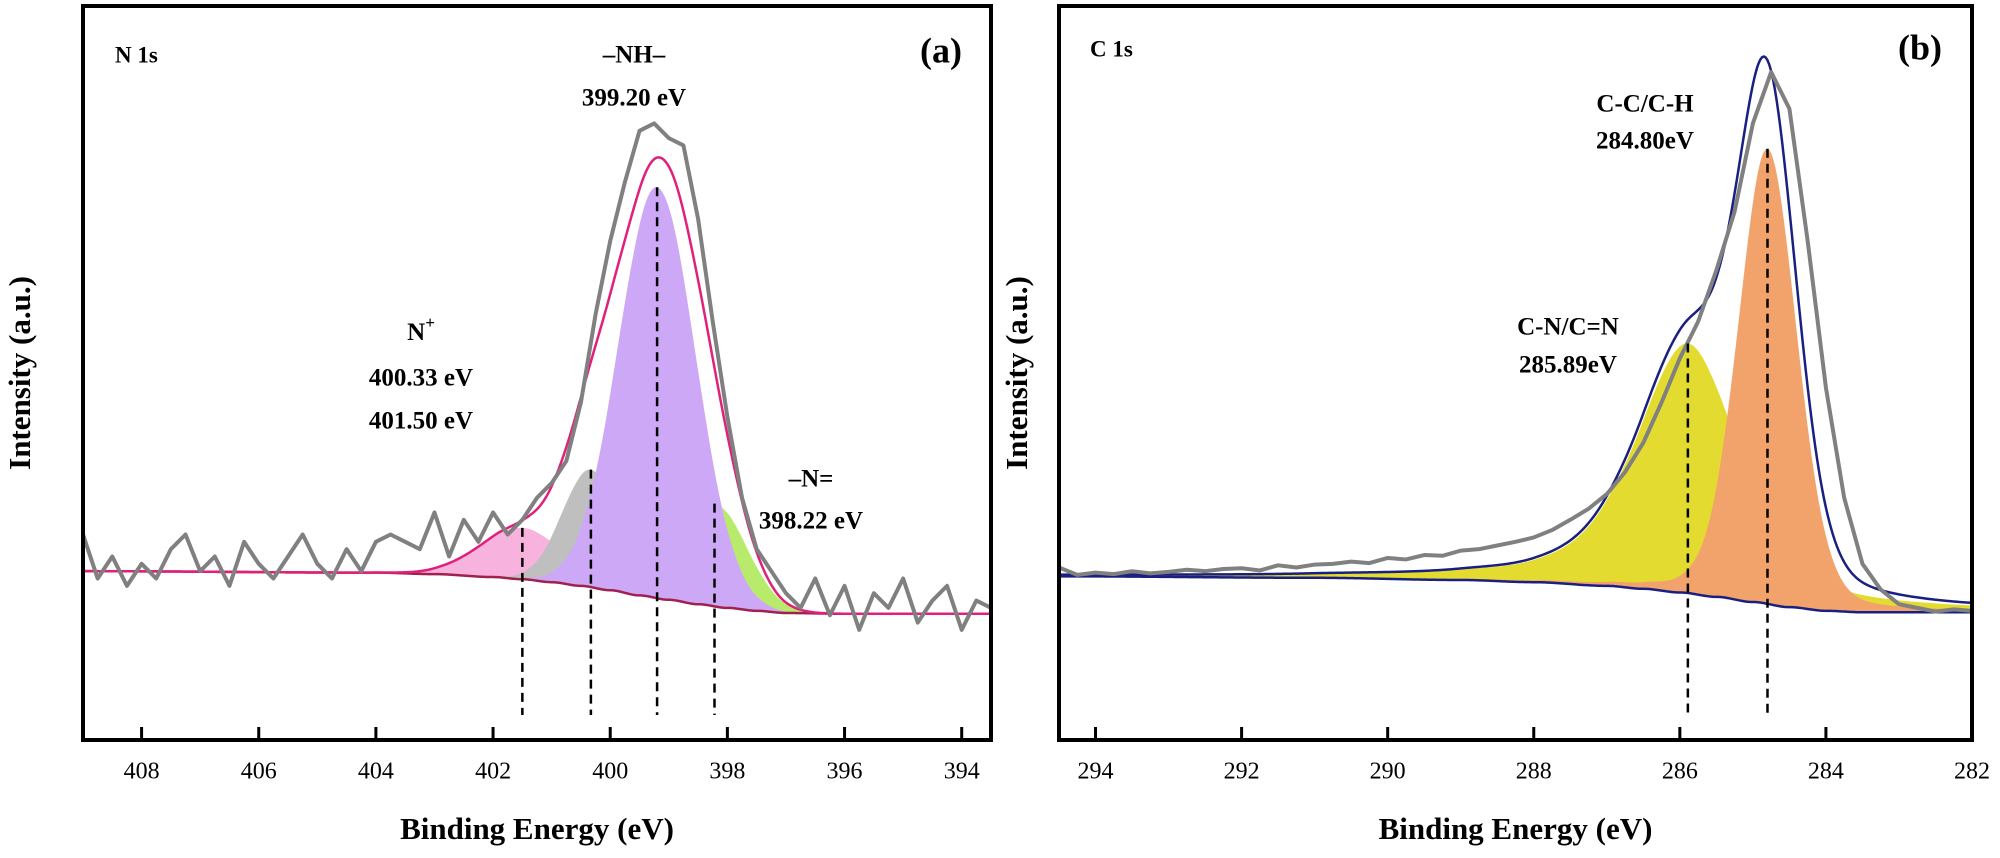  Describe the element at coordinates (259, 772) in the screenshot. I see `x-tick-label: 406` at that location.